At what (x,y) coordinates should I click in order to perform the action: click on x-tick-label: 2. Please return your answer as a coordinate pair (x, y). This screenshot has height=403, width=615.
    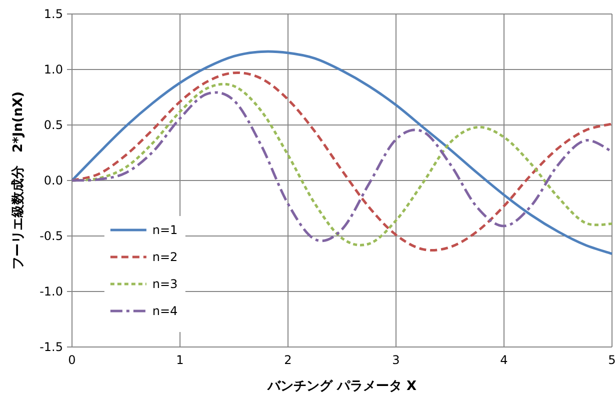
    Looking at the image, I should click on (288, 360).